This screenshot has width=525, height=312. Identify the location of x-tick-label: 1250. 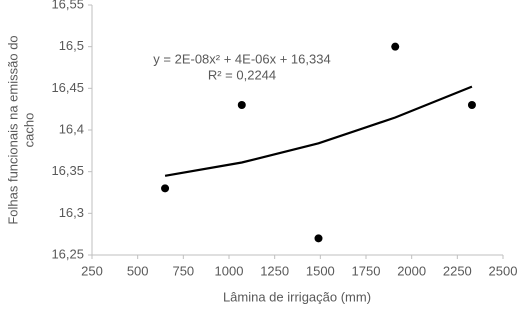
(274, 270).